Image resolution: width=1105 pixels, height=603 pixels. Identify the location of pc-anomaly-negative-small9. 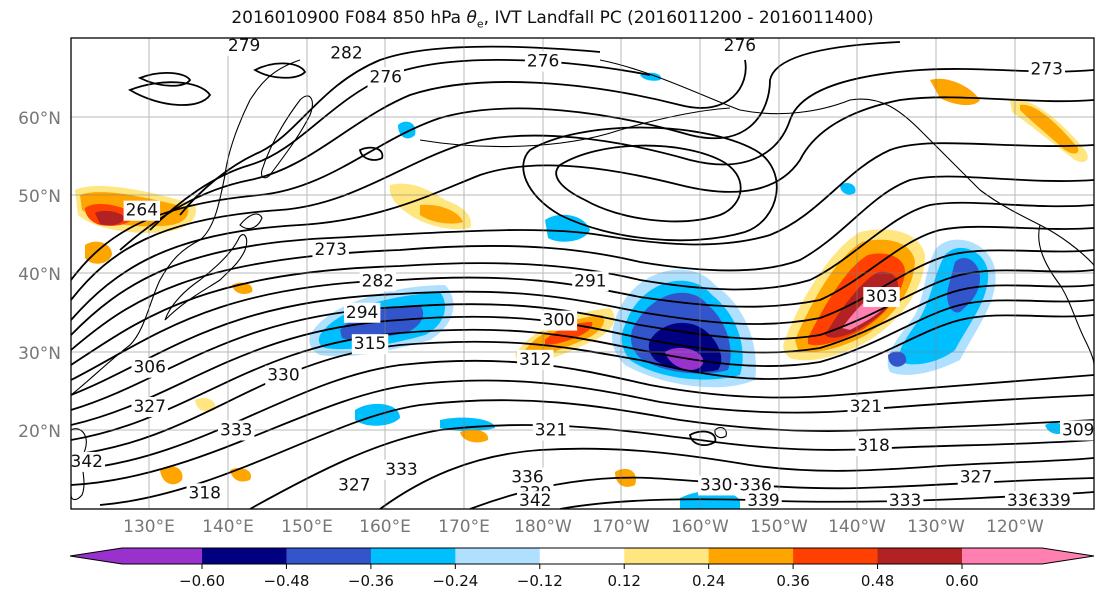
(897, 359).